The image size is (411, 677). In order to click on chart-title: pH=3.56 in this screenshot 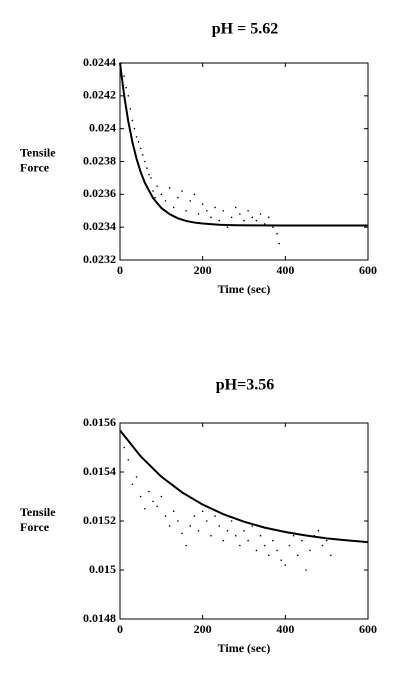, I will do `click(245, 385)`.